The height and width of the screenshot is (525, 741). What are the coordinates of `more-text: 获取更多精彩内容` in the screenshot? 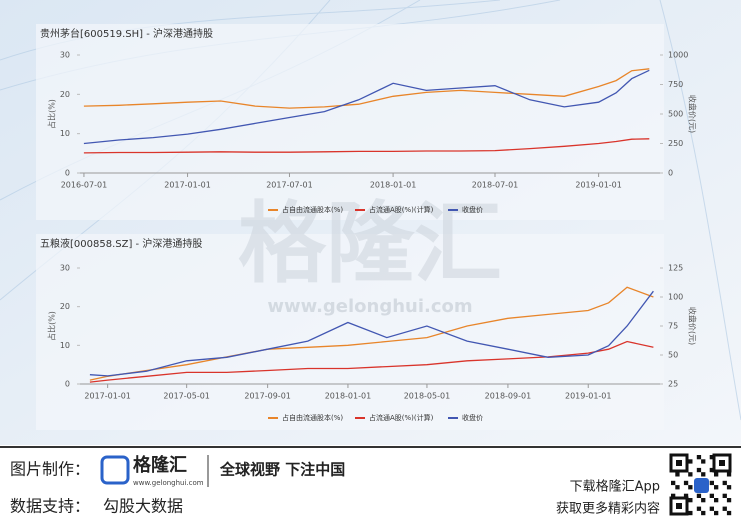 It's located at (608, 509).